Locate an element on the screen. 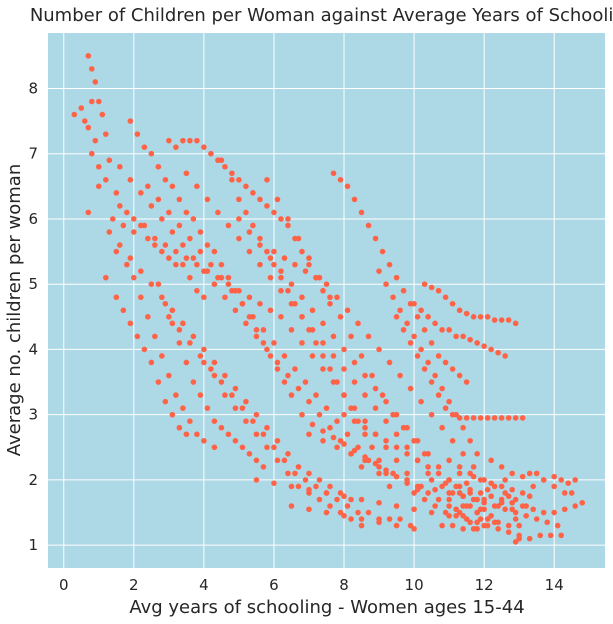 The height and width of the screenshot is (624, 613). y-tick-label: 7 is located at coordinates (33, 154).